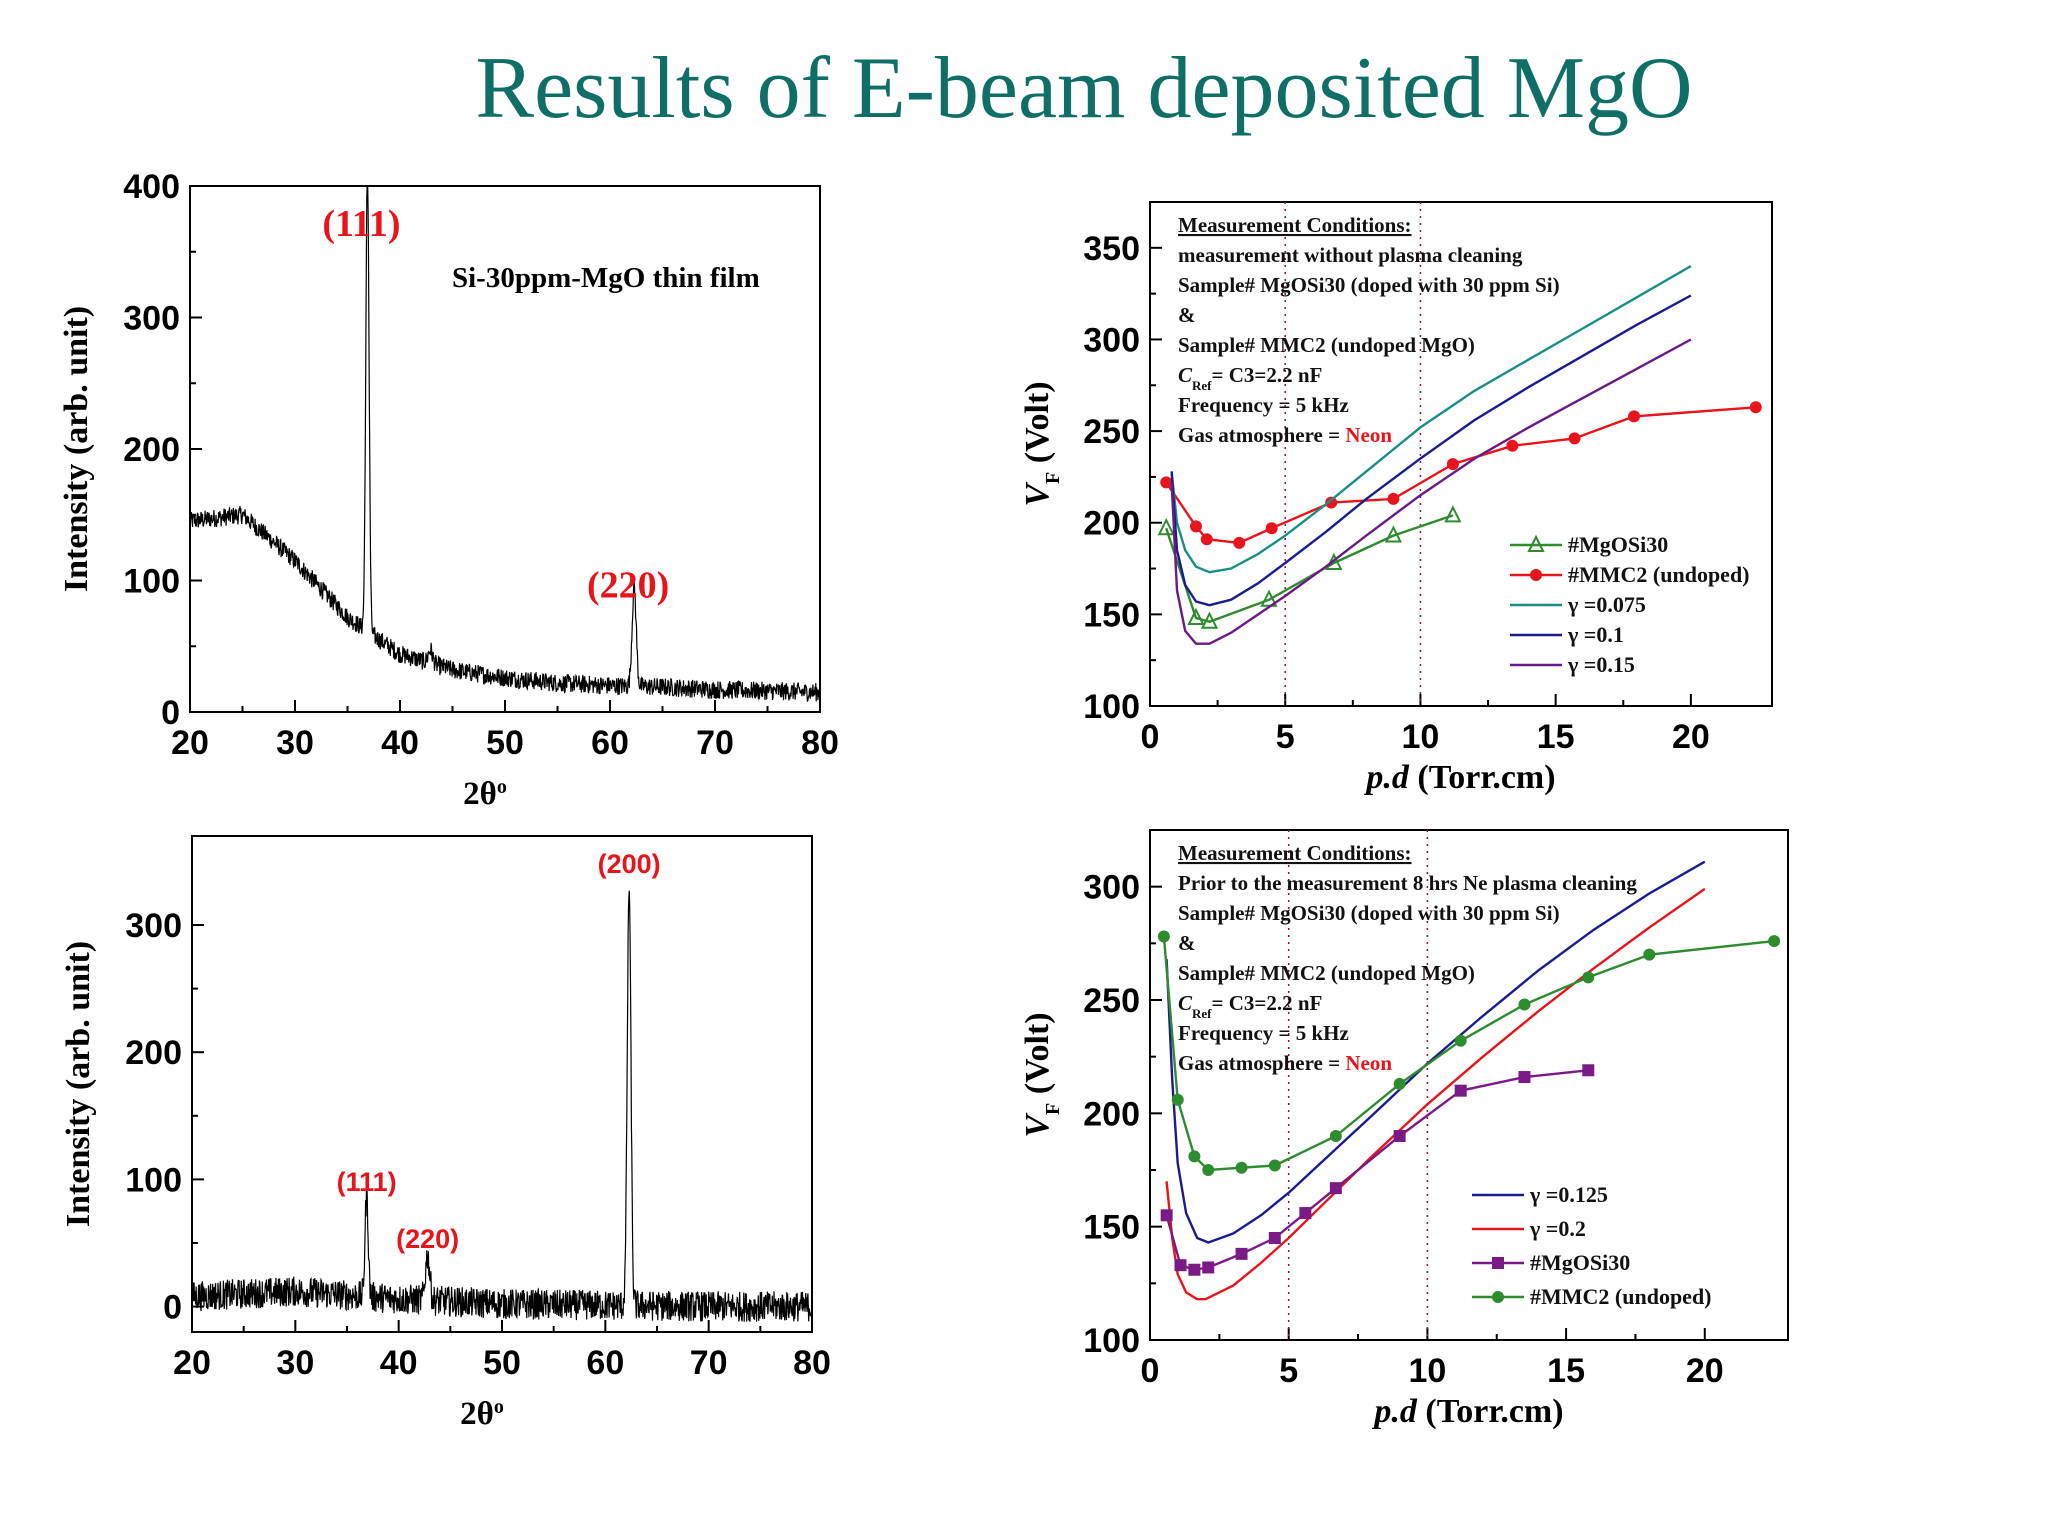 Image resolution: width=2048 pixels, height=1534 pixels. I want to click on cref-main: C, so click(1185, 1003).